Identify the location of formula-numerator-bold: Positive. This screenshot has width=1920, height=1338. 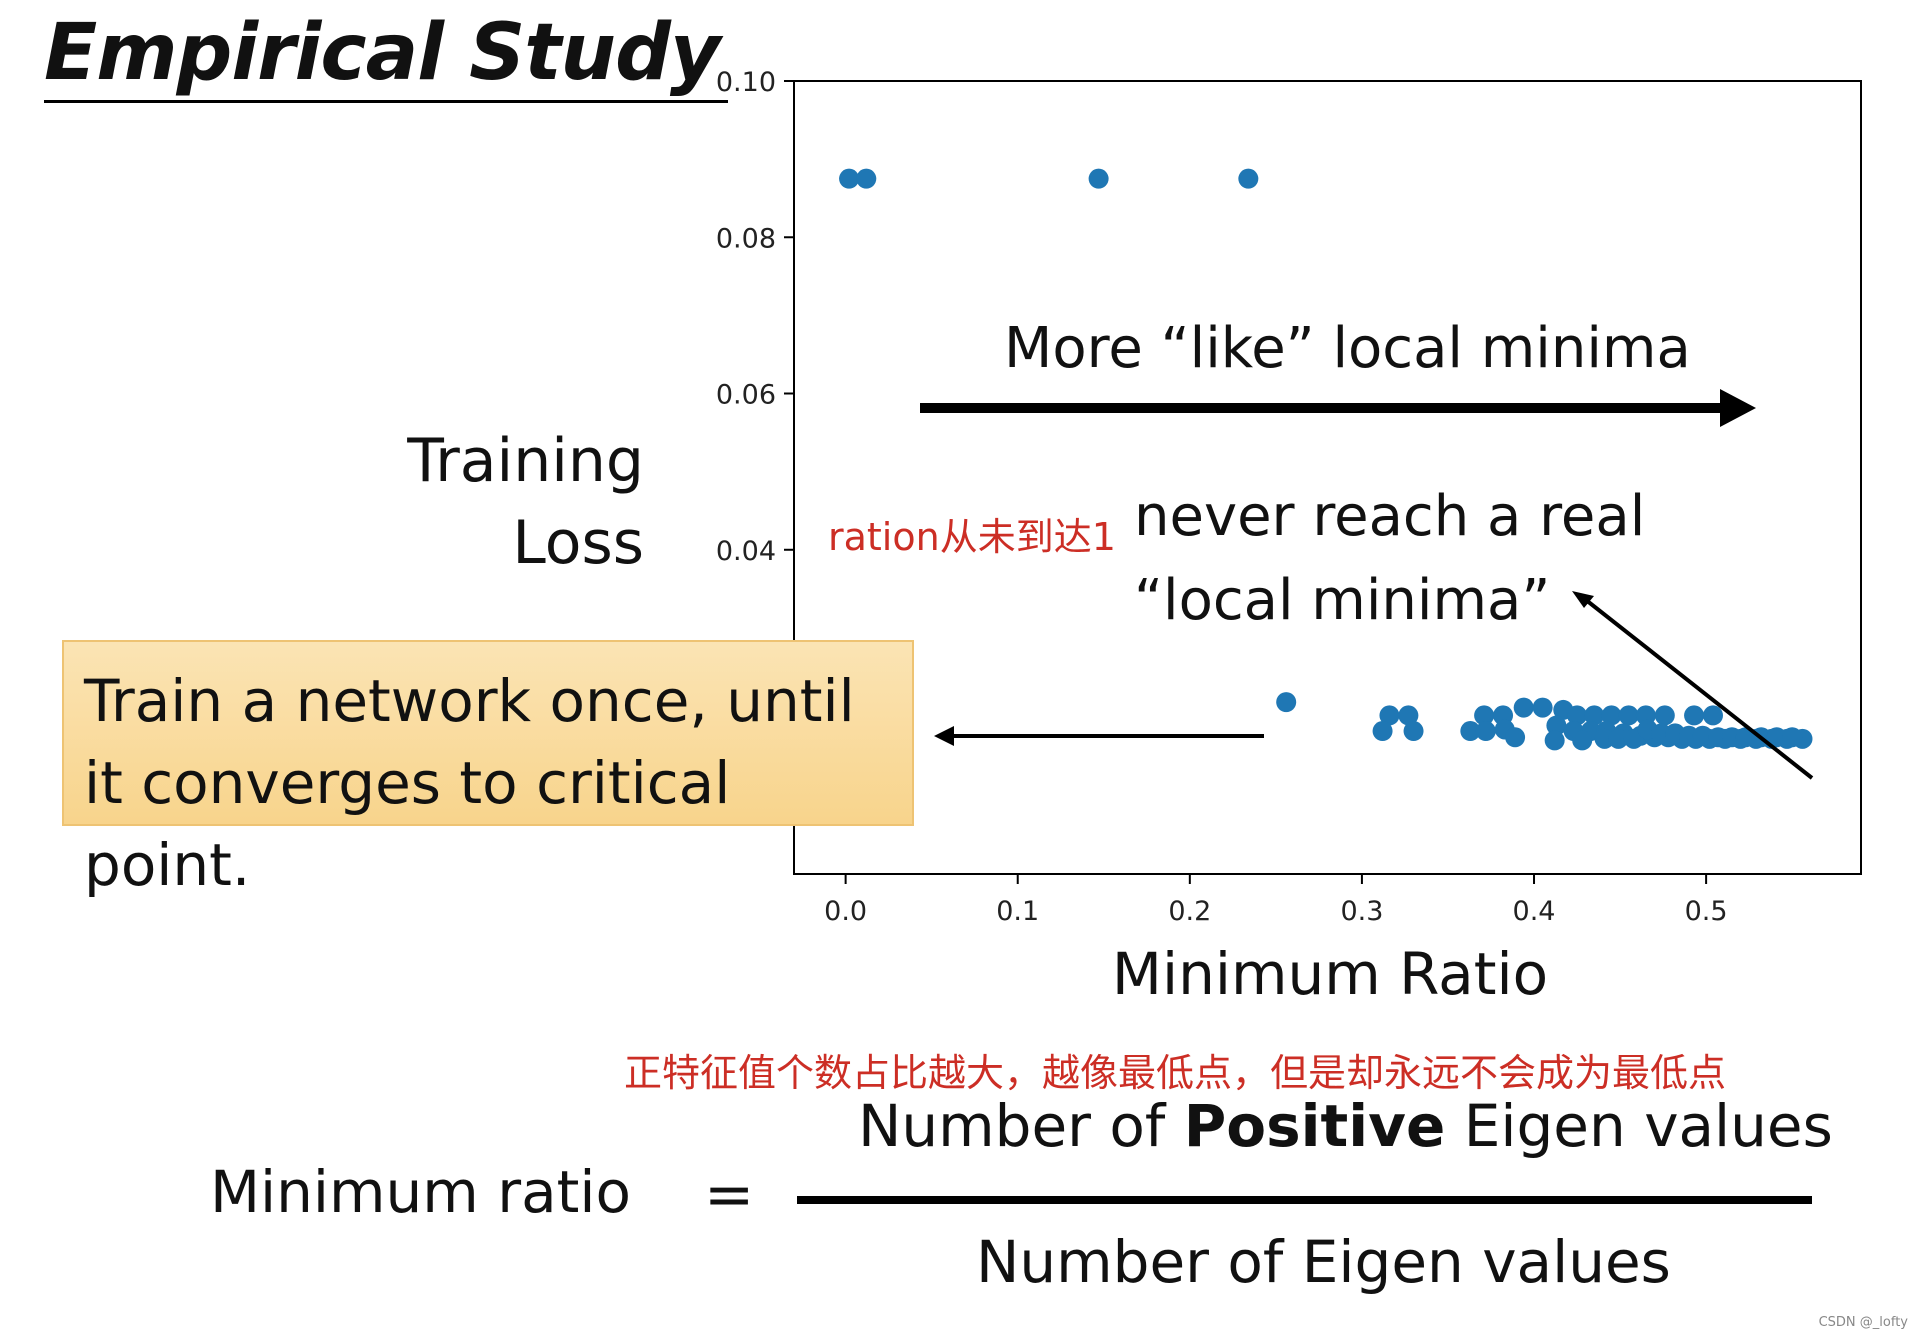
(1314, 1126).